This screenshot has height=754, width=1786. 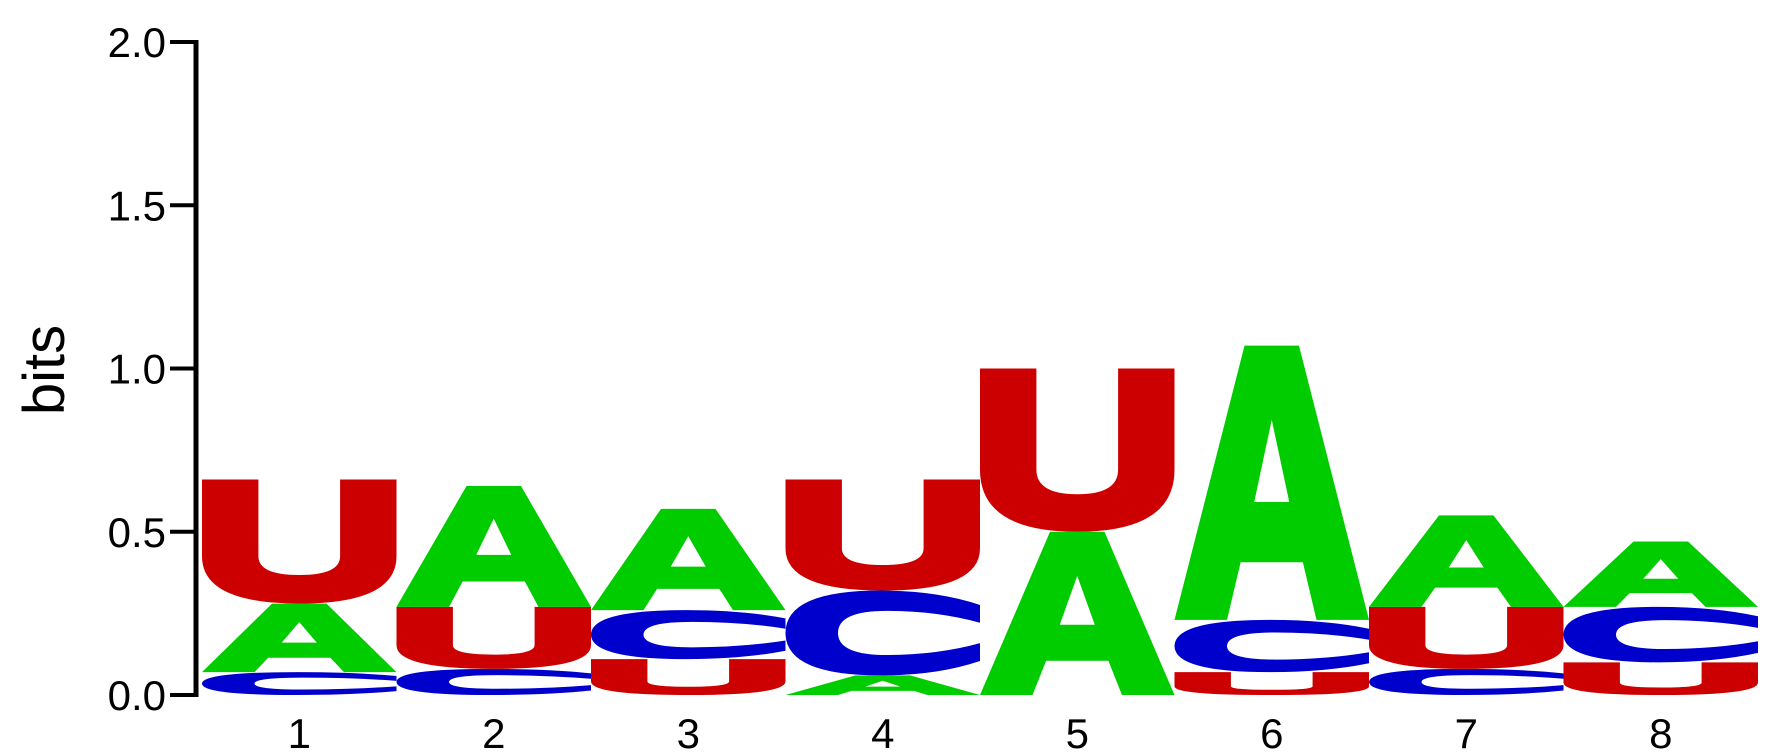 I want to click on y-tick-label: 1.0, so click(x=137, y=369).